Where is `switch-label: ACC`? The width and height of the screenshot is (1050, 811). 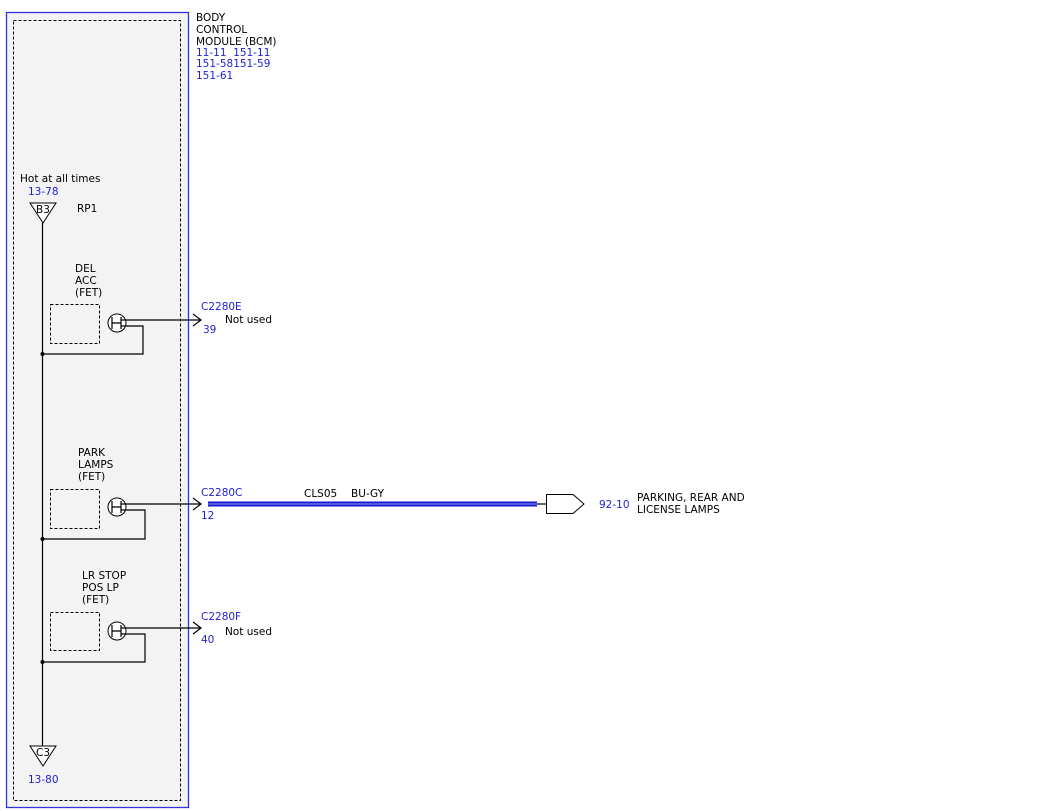
switch-label: ACC is located at coordinates (86, 281).